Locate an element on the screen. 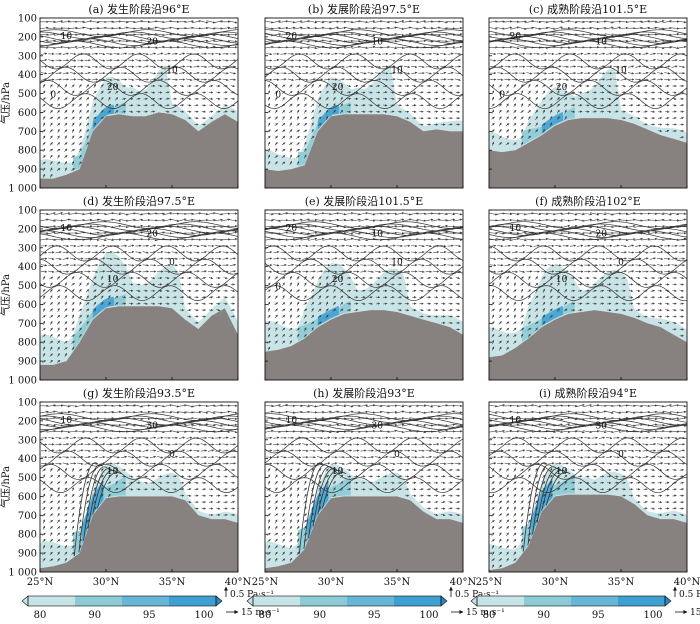  x-tick-label: 35°N is located at coordinates (397, 582).